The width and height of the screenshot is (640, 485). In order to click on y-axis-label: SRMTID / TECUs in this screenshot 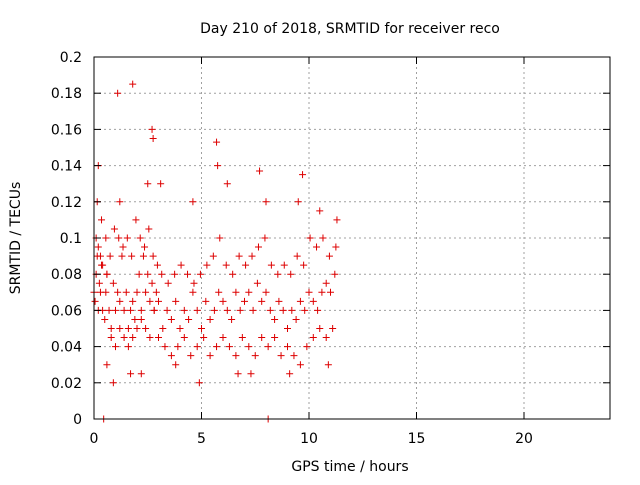, I will do `click(16, 238)`.